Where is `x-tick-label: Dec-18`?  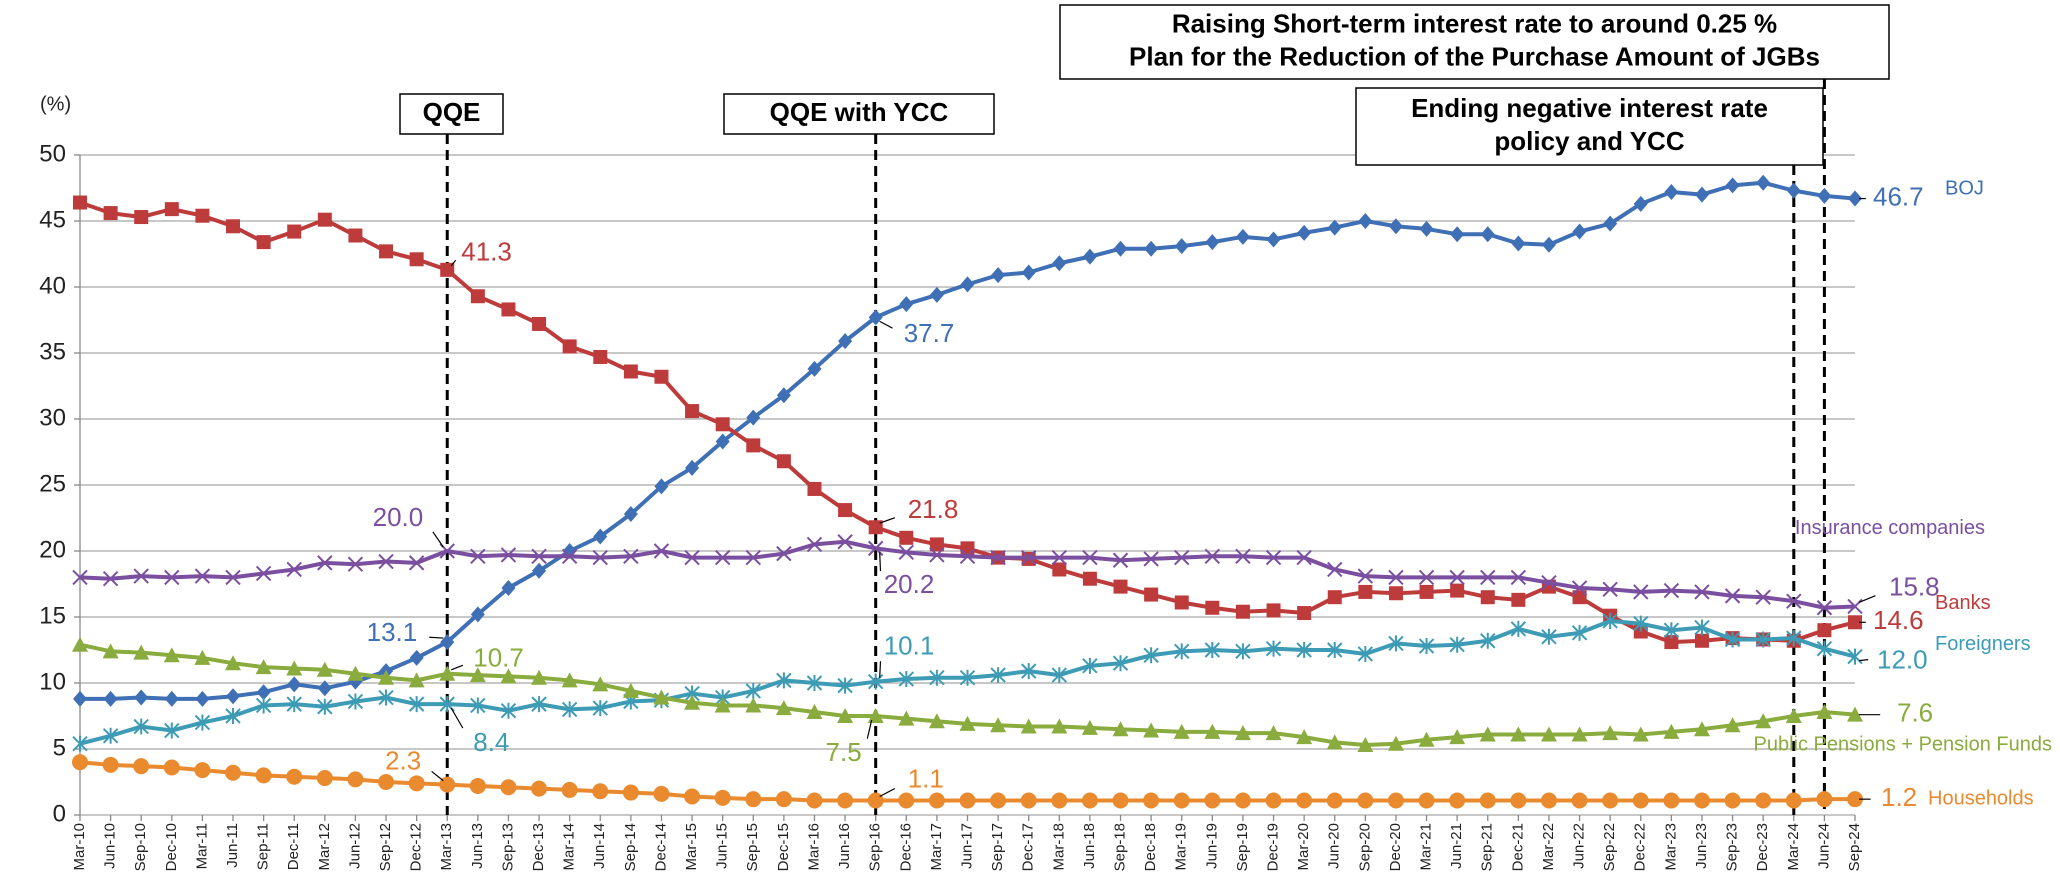
x-tick-label: Dec-18 is located at coordinates (1150, 847).